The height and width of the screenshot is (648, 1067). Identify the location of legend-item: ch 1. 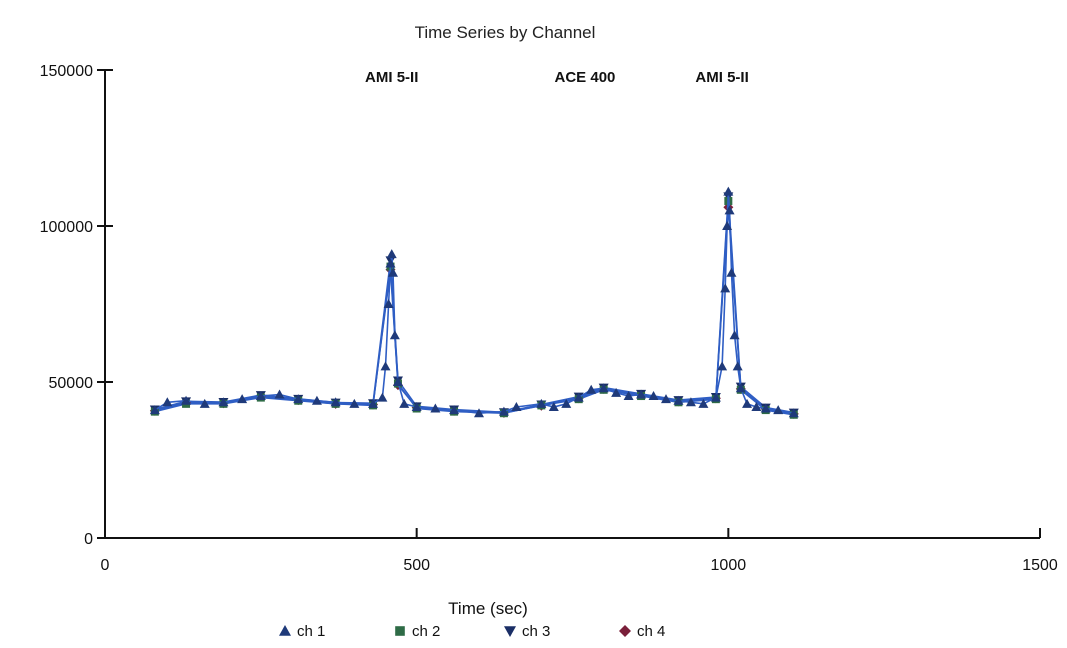
(302, 631).